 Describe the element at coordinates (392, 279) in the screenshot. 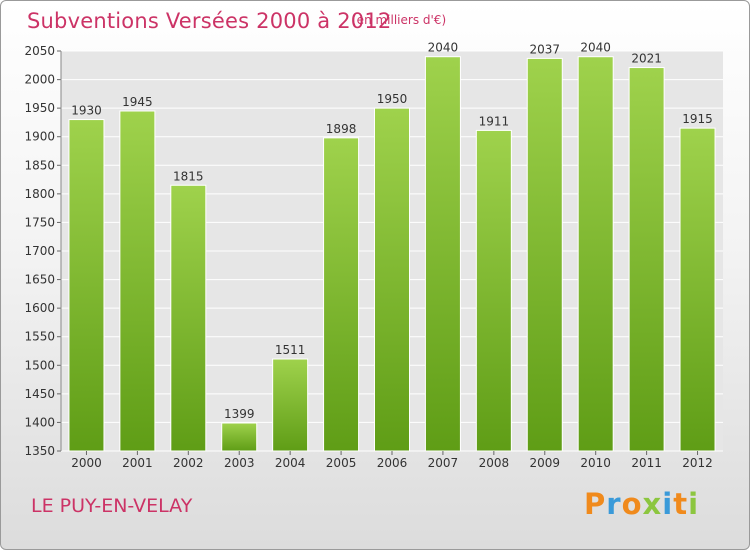

I see `bar-2006` at that location.